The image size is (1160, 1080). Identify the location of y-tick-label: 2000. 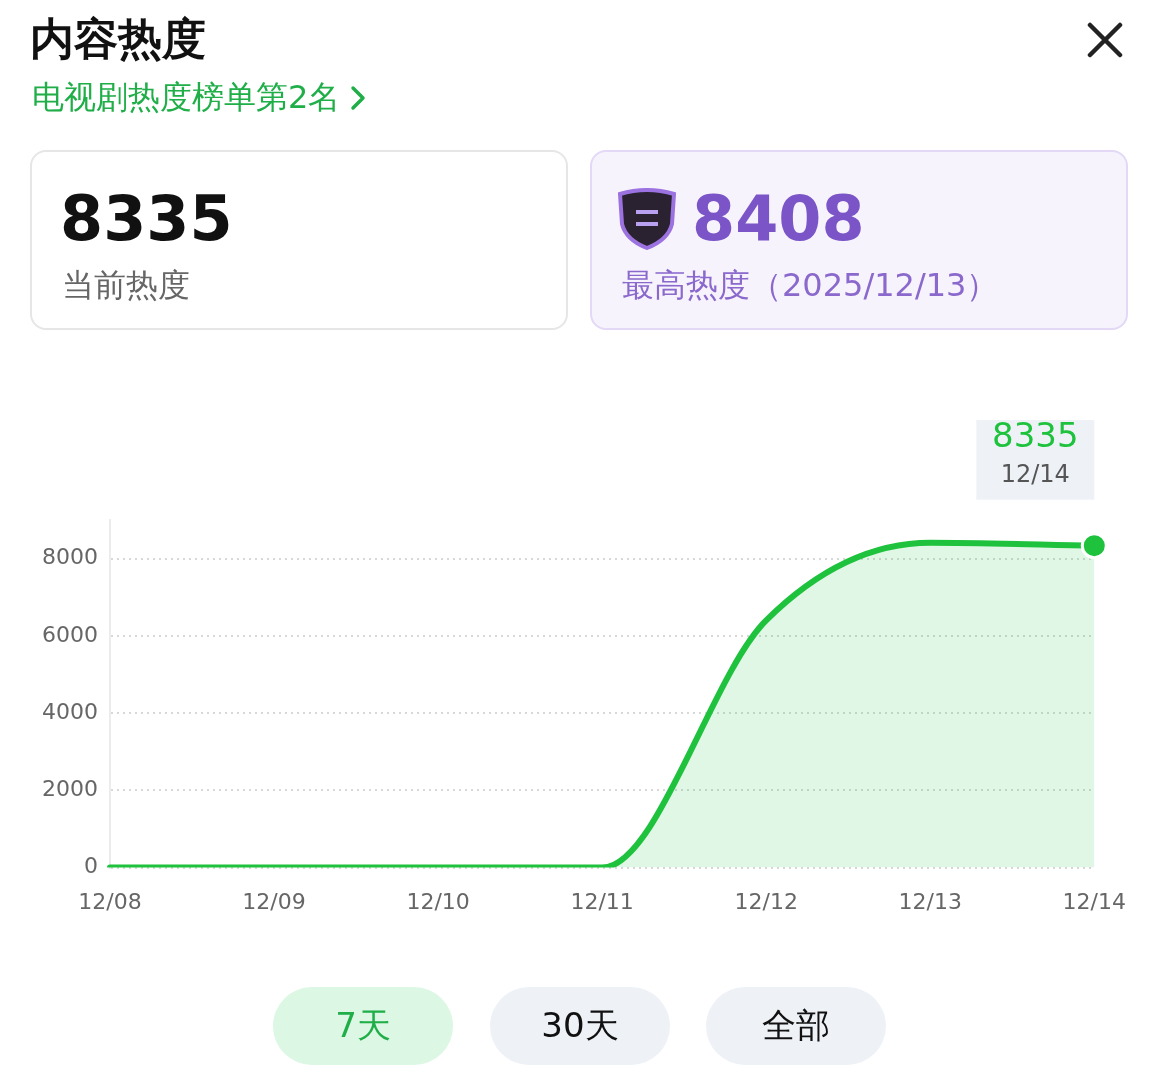
(69, 789).